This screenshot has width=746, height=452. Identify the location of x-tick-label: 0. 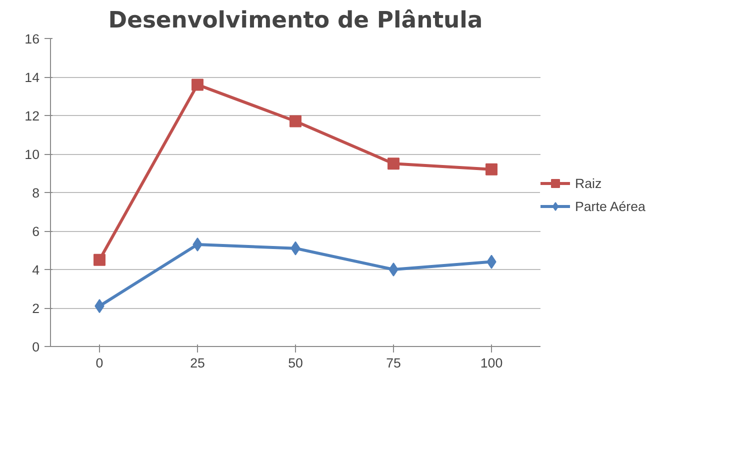
(100, 363).